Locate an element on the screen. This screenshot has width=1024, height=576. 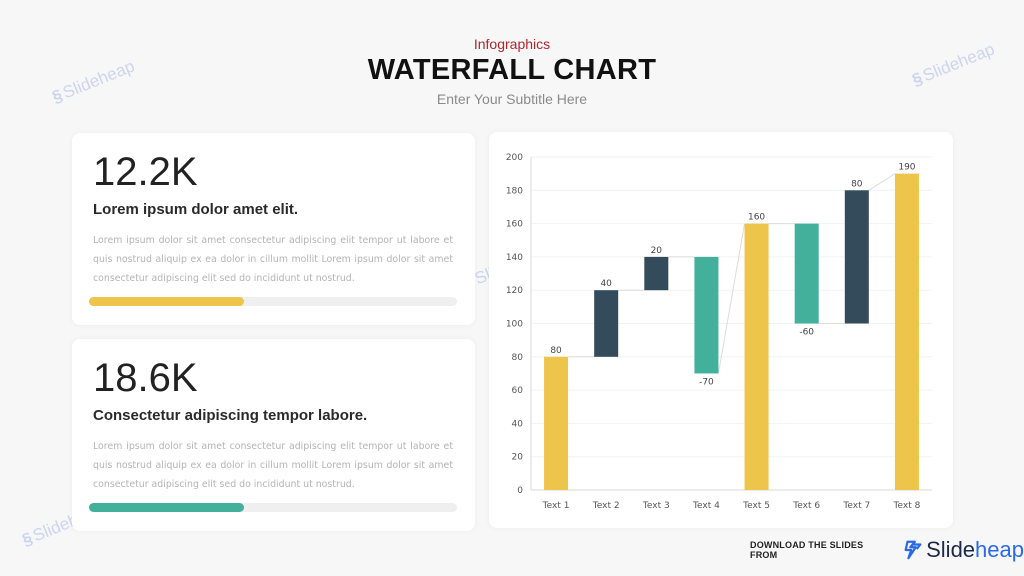
y-tick-label: 140 is located at coordinates (514, 258).